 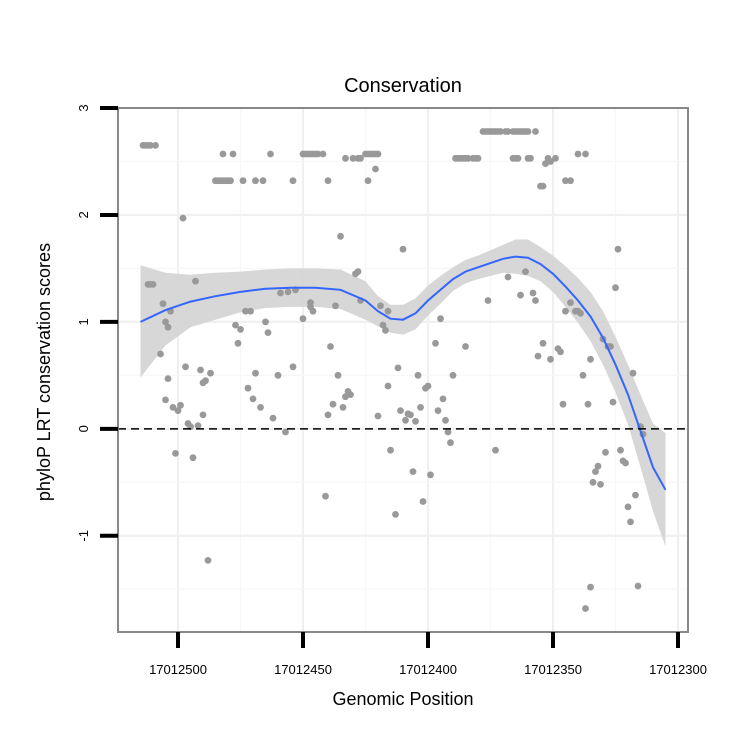 I want to click on x-tick-label: 17012300, so click(x=678, y=669).